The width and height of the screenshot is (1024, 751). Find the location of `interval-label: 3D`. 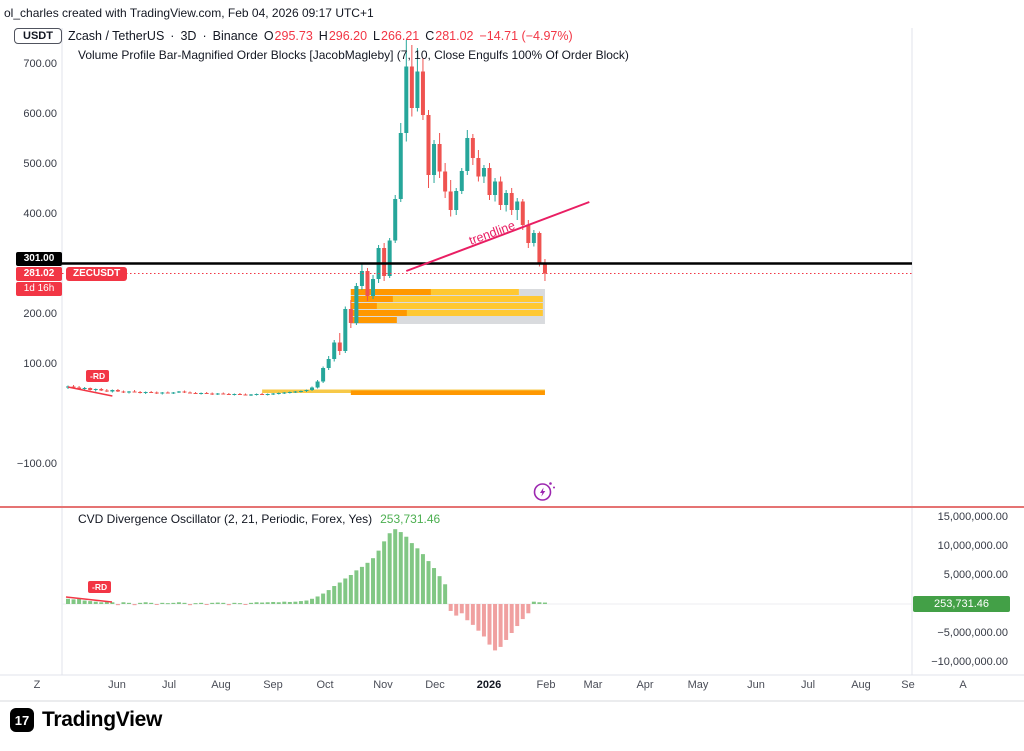

interval-label: 3D is located at coordinates (188, 36).